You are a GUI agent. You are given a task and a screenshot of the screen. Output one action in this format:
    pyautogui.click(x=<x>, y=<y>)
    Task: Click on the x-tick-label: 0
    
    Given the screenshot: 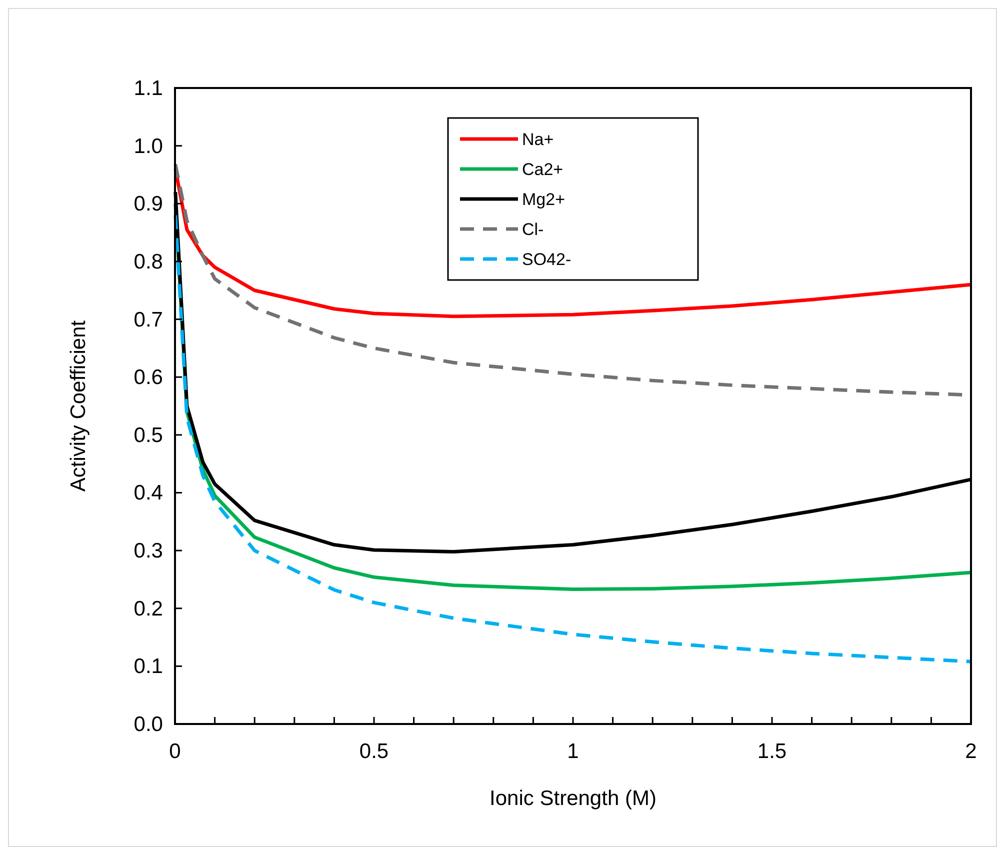 What is the action you would take?
    pyautogui.click(x=175, y=751)
    